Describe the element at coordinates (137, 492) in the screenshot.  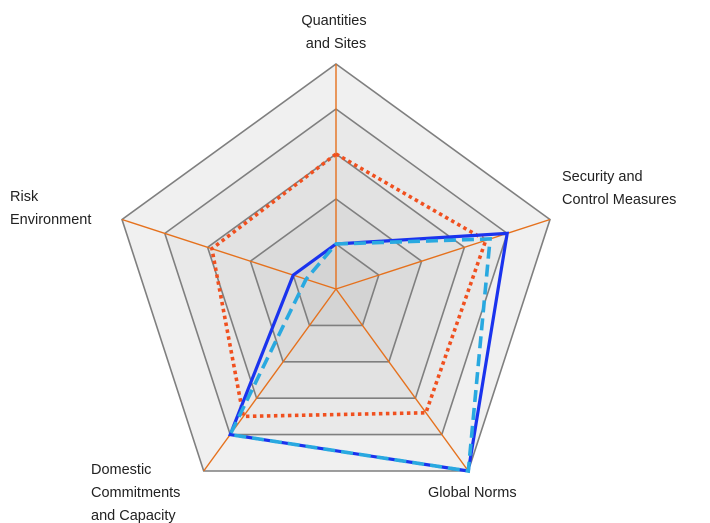
I see `axis-label-domestic-commitments-and-capacity: Domestic Commitments and Capacity` at that location.